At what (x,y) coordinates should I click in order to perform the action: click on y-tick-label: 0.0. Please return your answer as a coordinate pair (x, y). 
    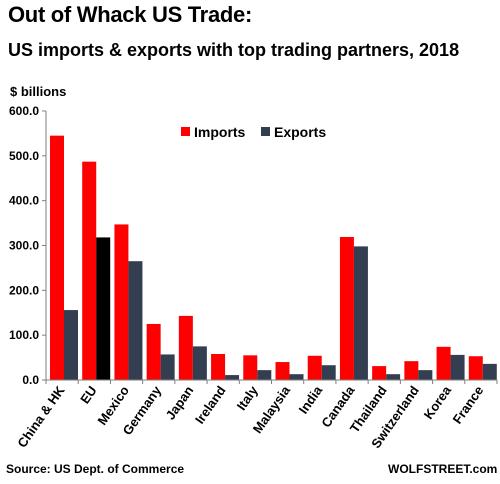
    Looking at the image, I should click on (30, 380).